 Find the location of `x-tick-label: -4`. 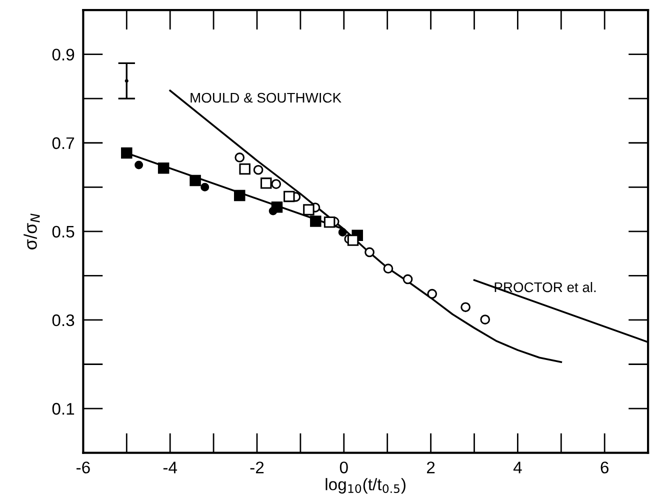

x-tick-label: -4 is located at coordinates (170, 468).